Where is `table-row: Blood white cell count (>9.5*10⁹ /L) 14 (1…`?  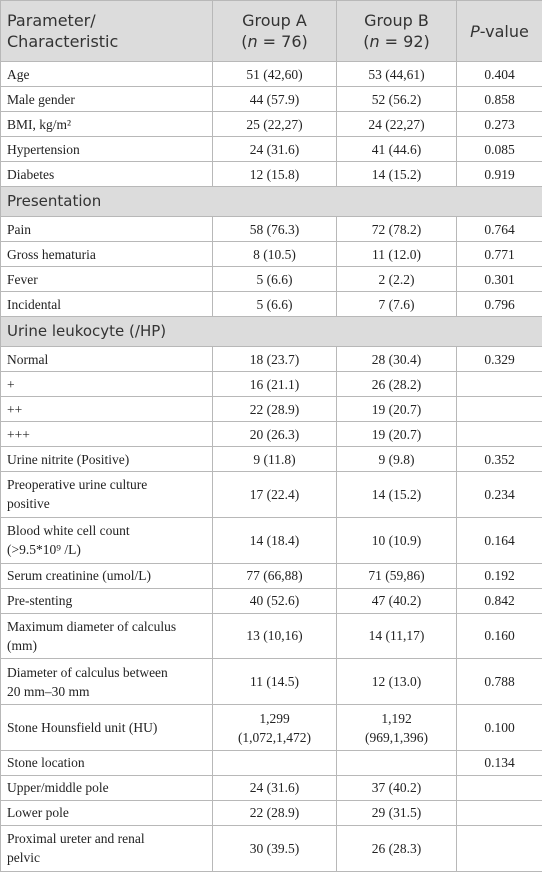 table-row: Blood white cell count (>9.5*10⁹ /L) 14 (1… is located at coordinates (271, 540).